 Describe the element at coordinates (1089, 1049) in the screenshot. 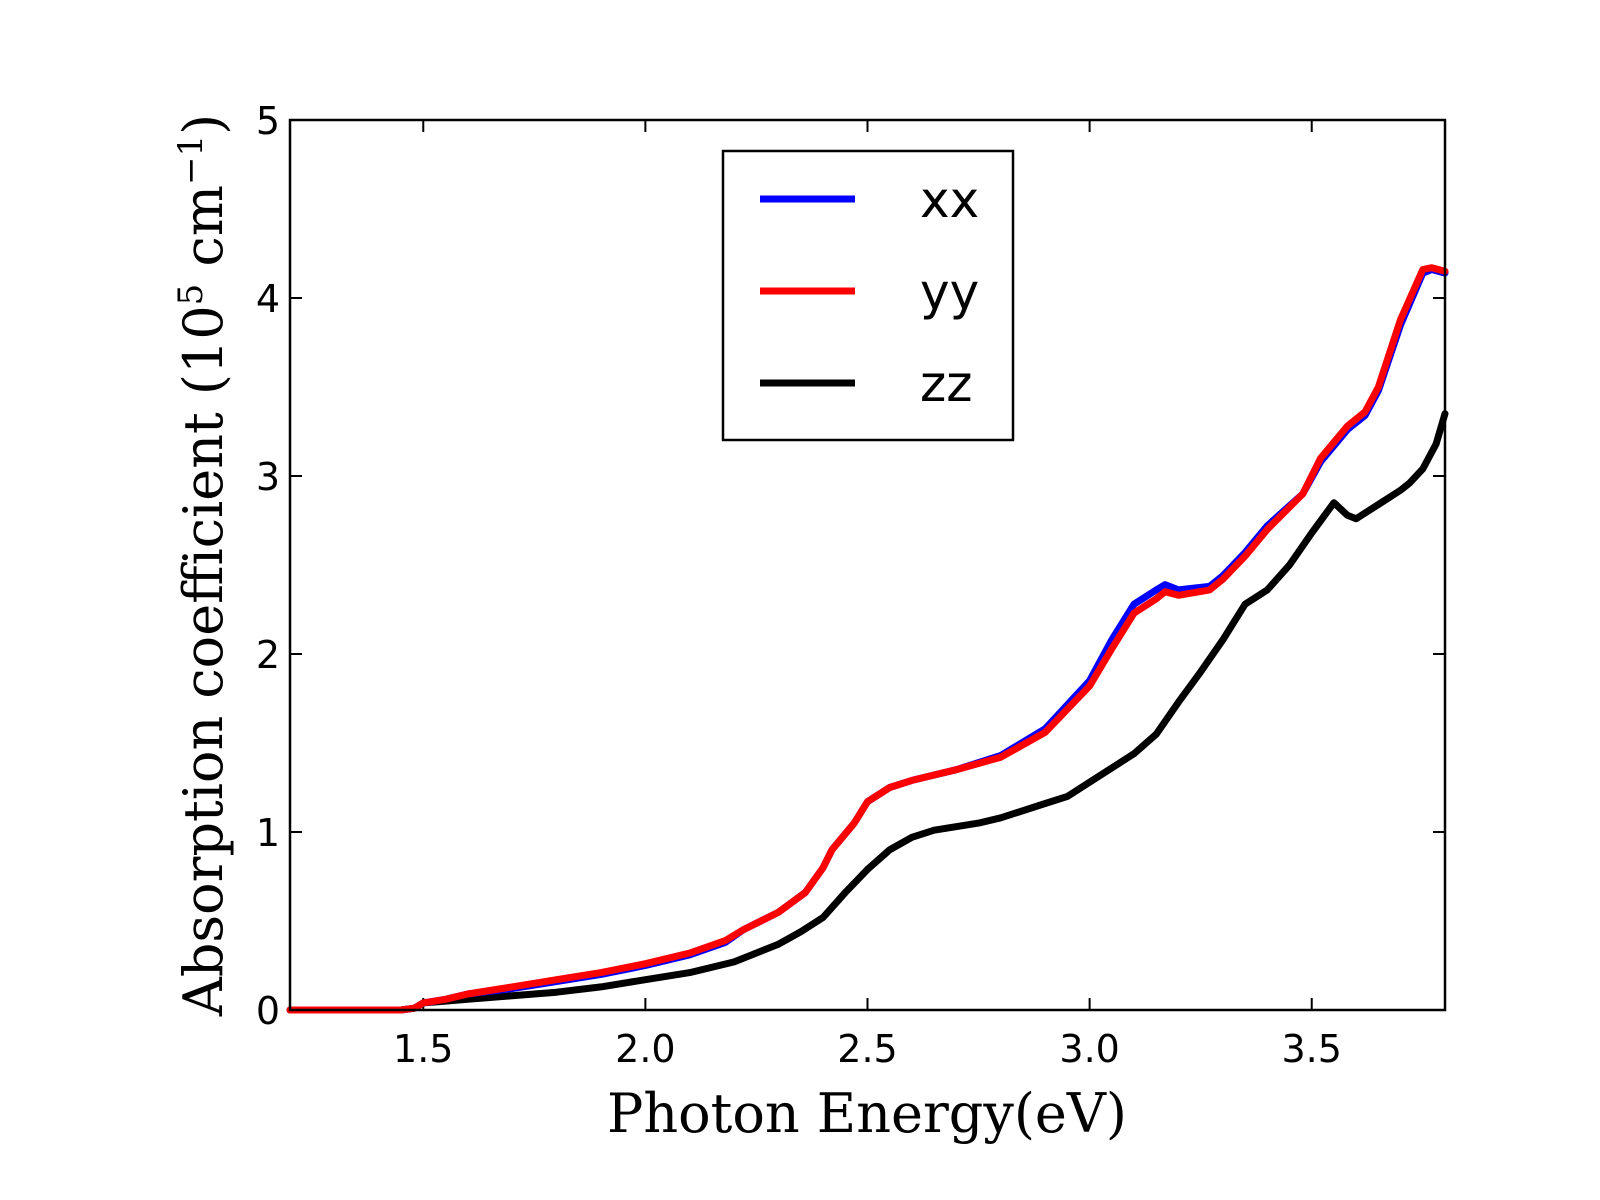

I see `x-tick-label: 3.0` at that location.